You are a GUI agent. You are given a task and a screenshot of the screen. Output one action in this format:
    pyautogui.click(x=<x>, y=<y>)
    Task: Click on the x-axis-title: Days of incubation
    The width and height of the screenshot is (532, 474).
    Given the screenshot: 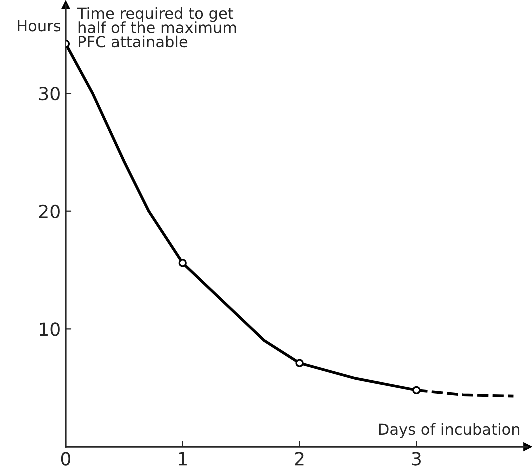 What is the action you would take?
    pyautogui.click(x=449, y=430)
    